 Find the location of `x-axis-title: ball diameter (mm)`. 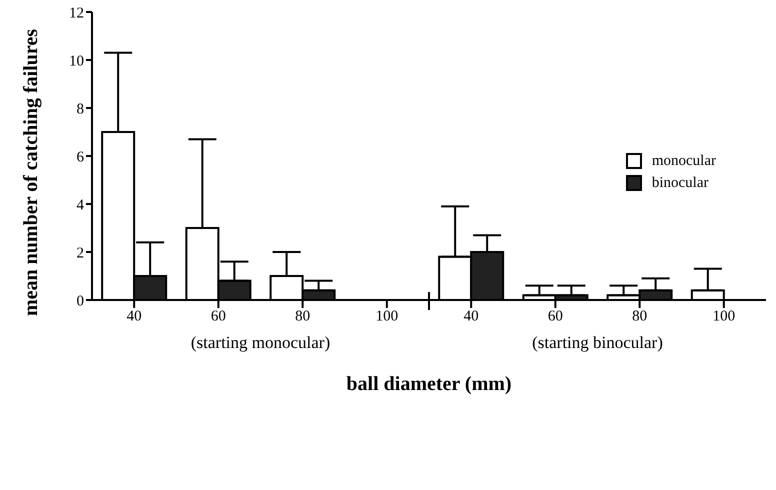

x-axis-title: ball diameter (mm) is located at coordinates (429, 384).